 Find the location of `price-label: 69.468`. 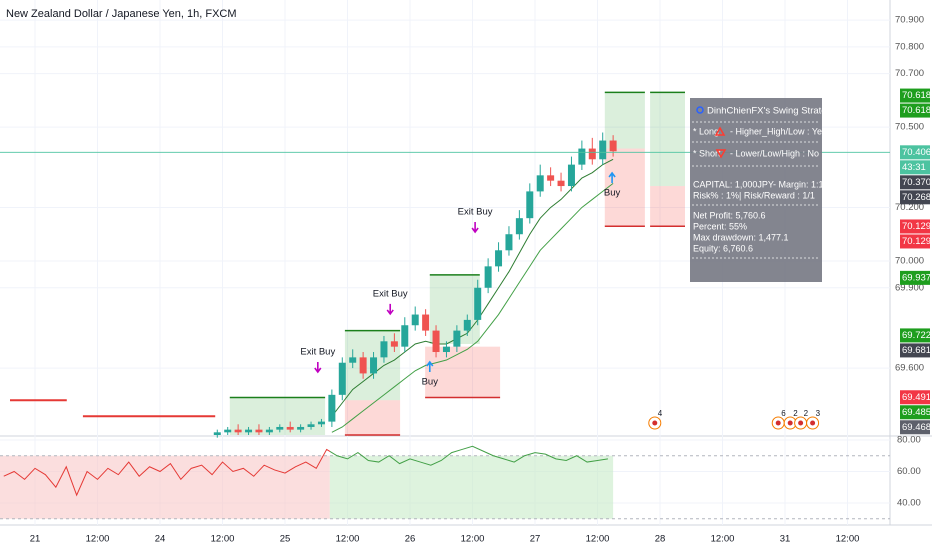

price-label: 69.468 is located at coordinates (916, 427).